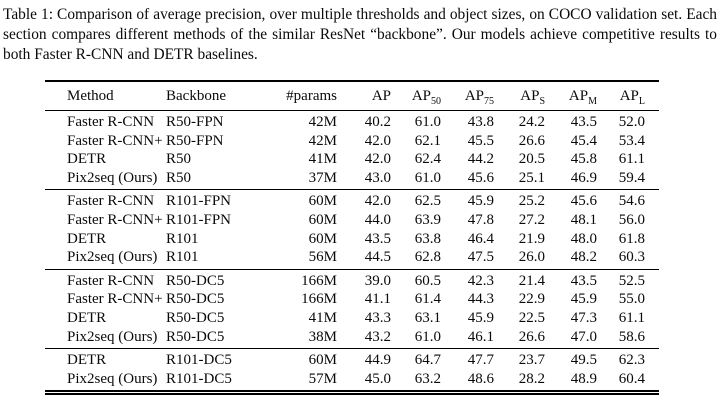 The width and height of the screenshot is (720, 400). What do you see at coordinates (427, 317) in the screenshot?
I see `ap50-cell: 63.1` at bounding box center [427, 317].